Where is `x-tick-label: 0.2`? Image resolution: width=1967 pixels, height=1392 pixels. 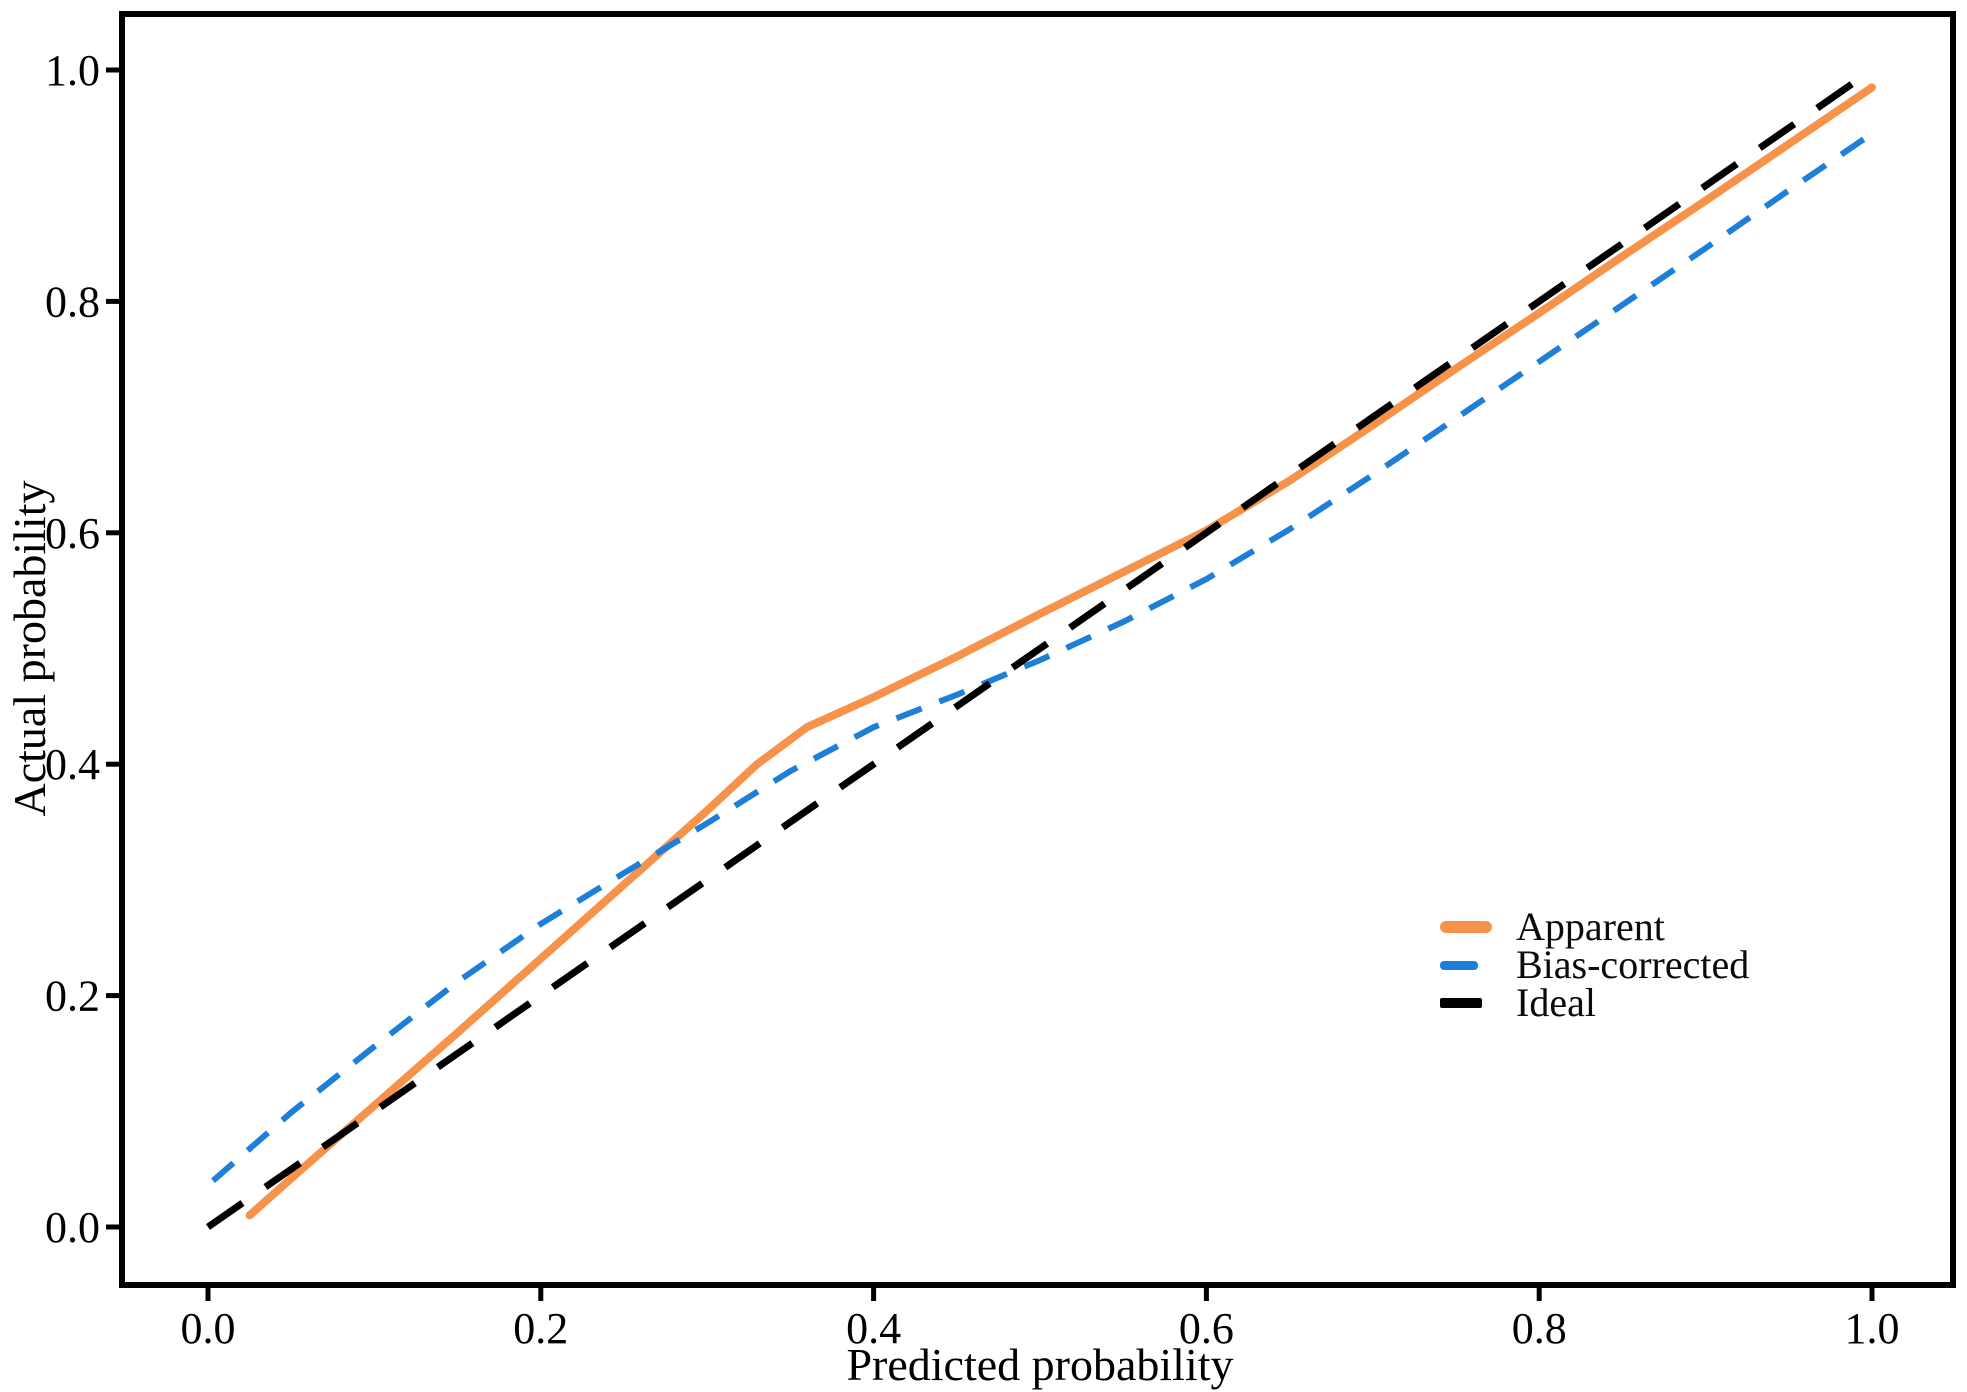 x-tick-label: 0.2 is located at coordinates (540, 1328).